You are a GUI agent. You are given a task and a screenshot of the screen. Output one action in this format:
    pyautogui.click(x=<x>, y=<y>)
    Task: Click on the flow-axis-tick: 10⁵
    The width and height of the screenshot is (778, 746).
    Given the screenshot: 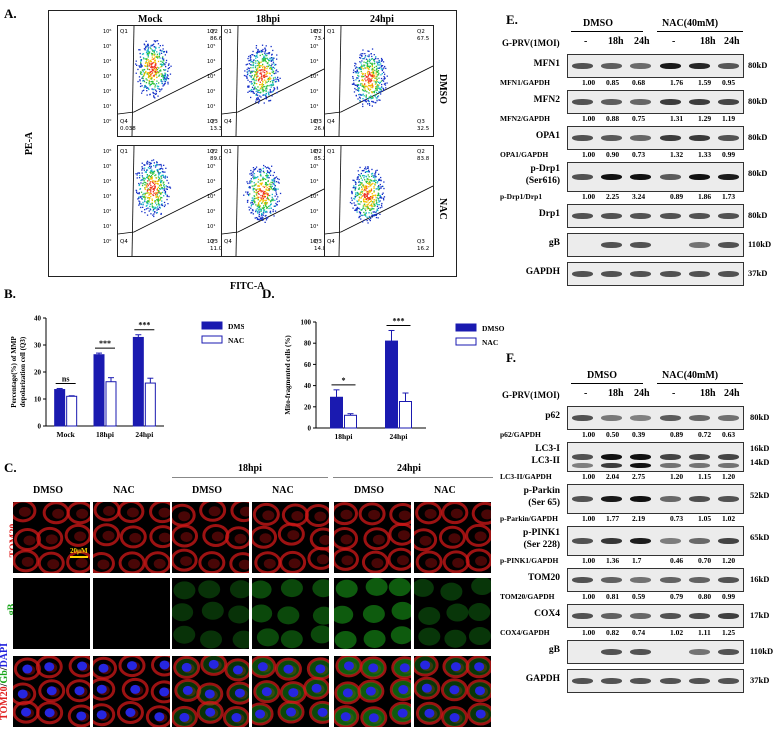 What is the action you would take?
    pyautogui.click(x=107, y=167)
    